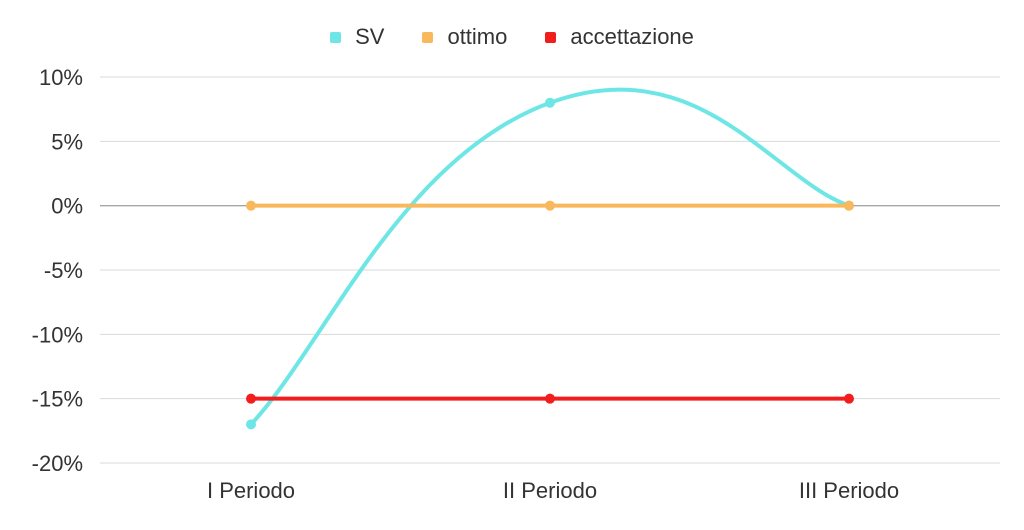 This screenshot has width=1024, height=530. I want to click on legend-label: ottimo, so click(477, 36).